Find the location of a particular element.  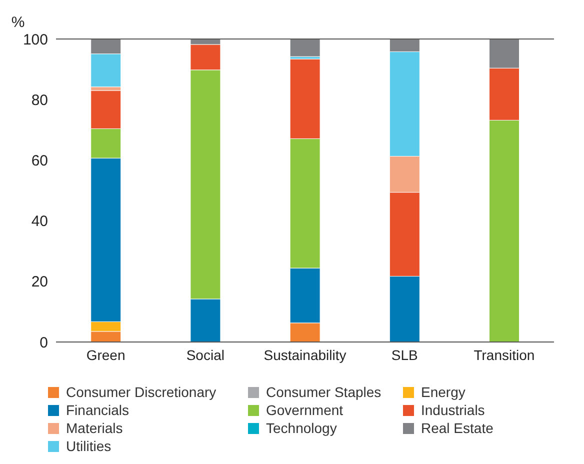

legend-label: Materials is located at coordinates (94, 428).